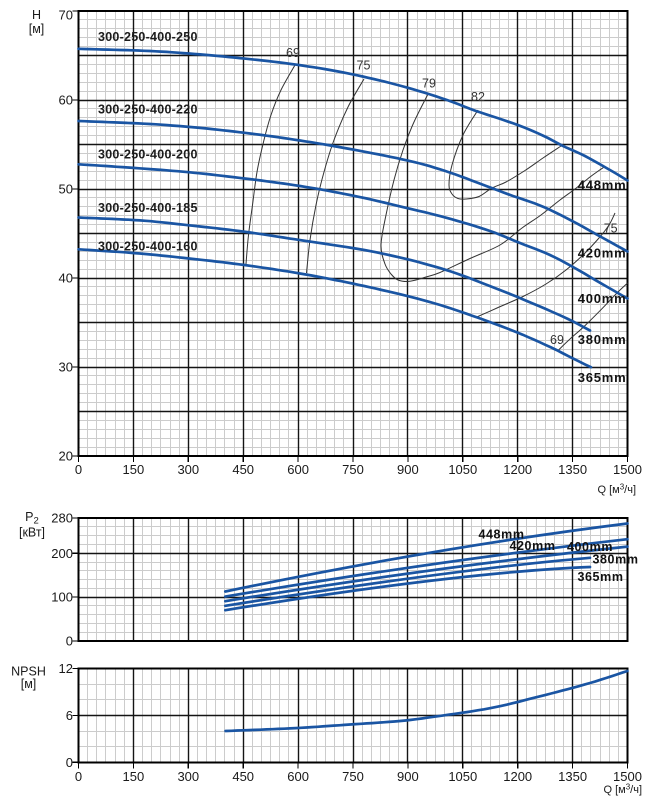 Image resolution: width=648 pixels, height=808 pixels. What do you see at coordinates (66, 15) in the screenshot?
I see `svg-text: 70` at bounding box center [66, 15].